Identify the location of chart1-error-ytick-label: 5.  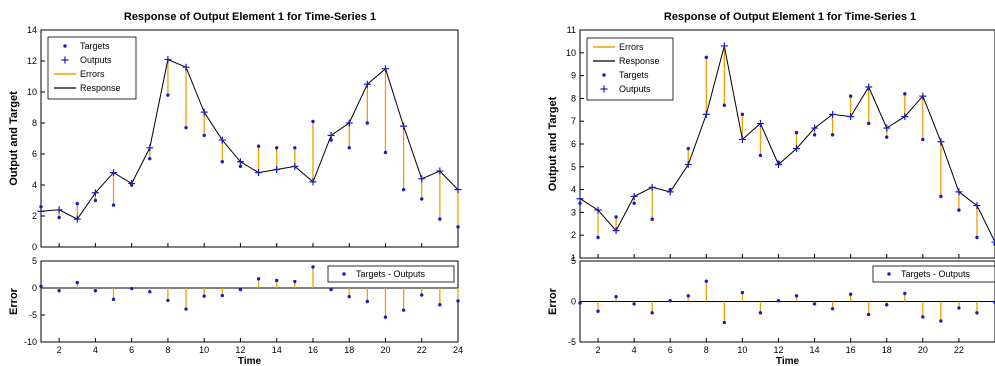
(34, 261).